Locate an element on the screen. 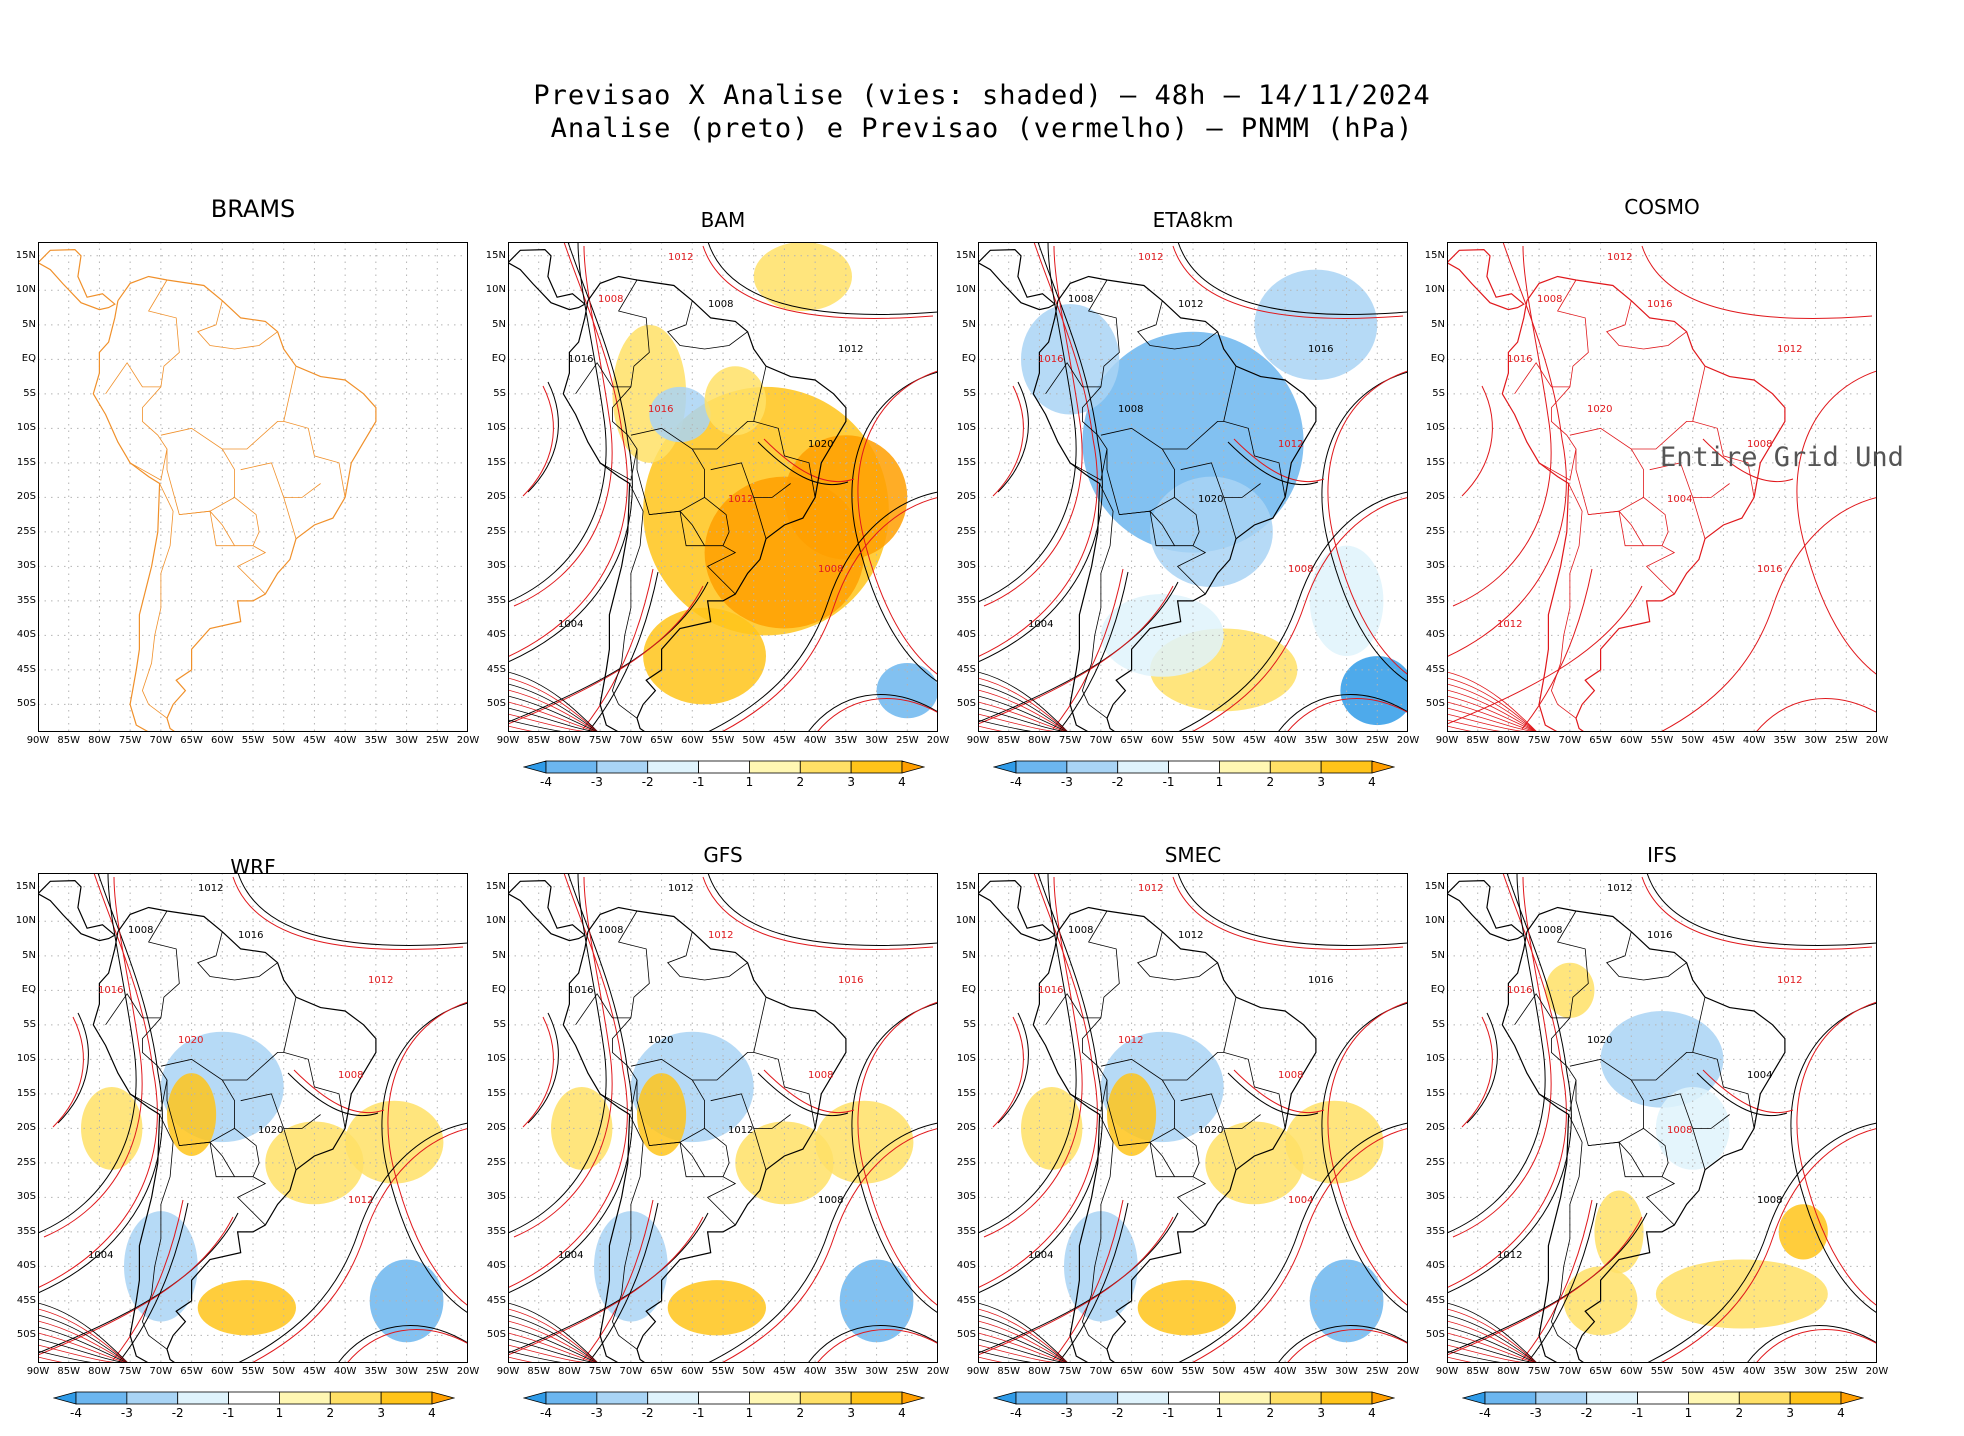 The width and height of the screenshot is (1964, 1436). colorbar-eta8km: -4 -3 -2 -1 1 2 3 4 is located at coordinates (1194, 774).